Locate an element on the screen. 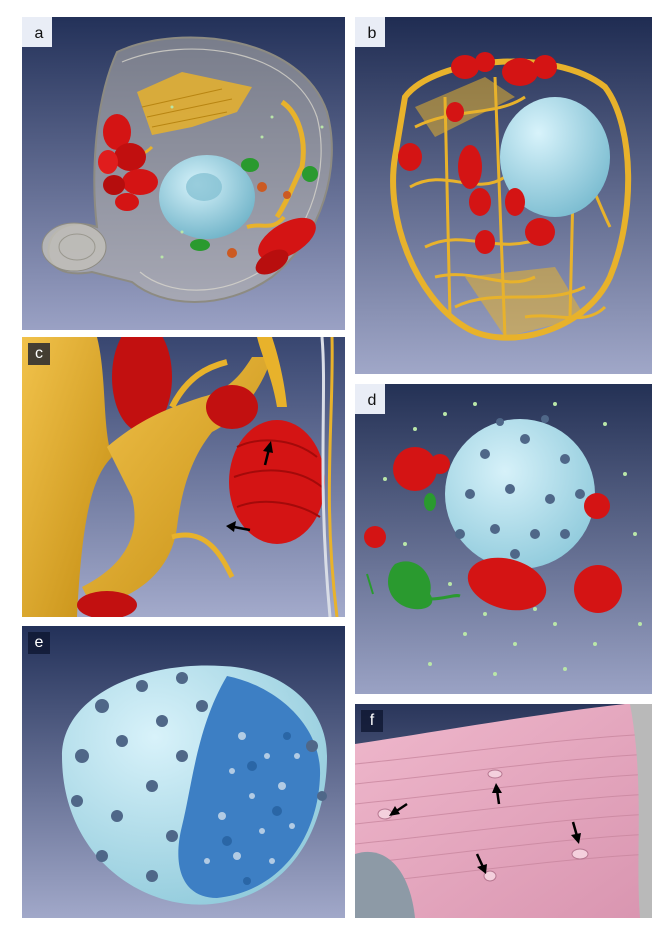 This screenshot has width=672, height=935. nucleus-interior is located at coordinates (249, 787).